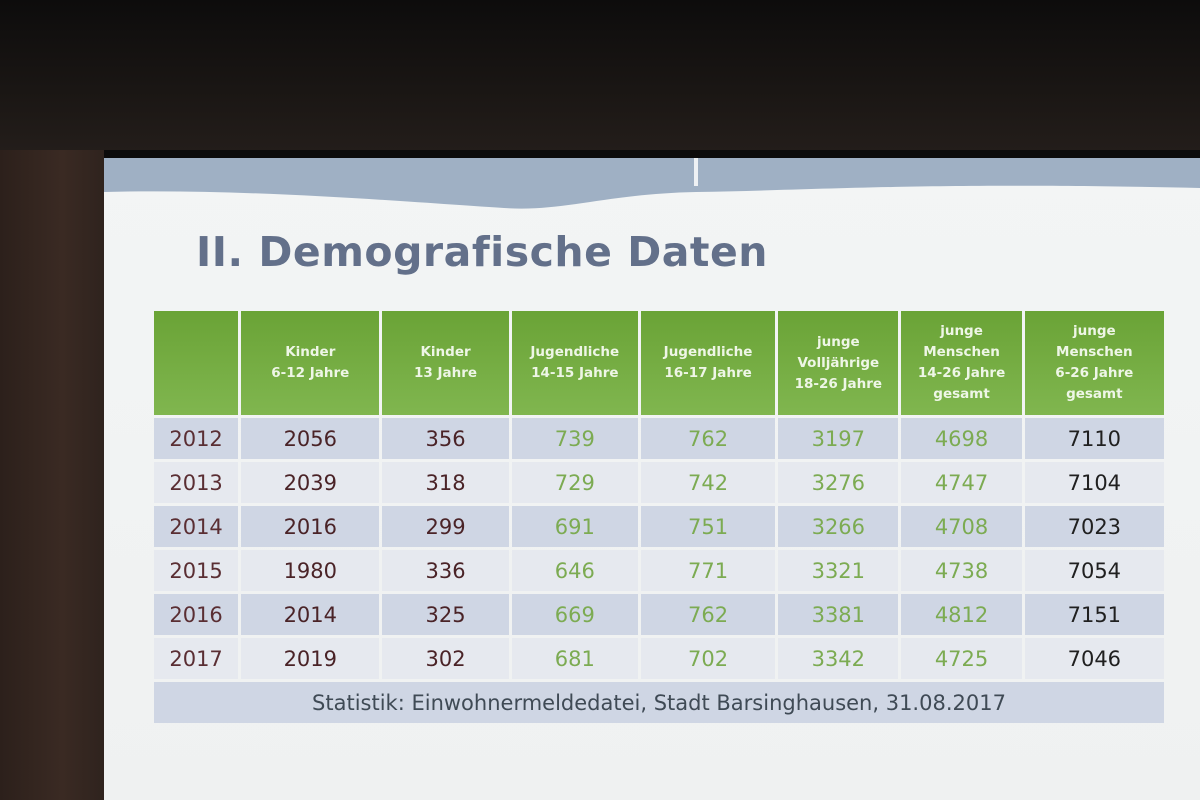 The width and height of the screenshot is (1200, 800). I want to click on value-cell: 3321, so click(838, 570).